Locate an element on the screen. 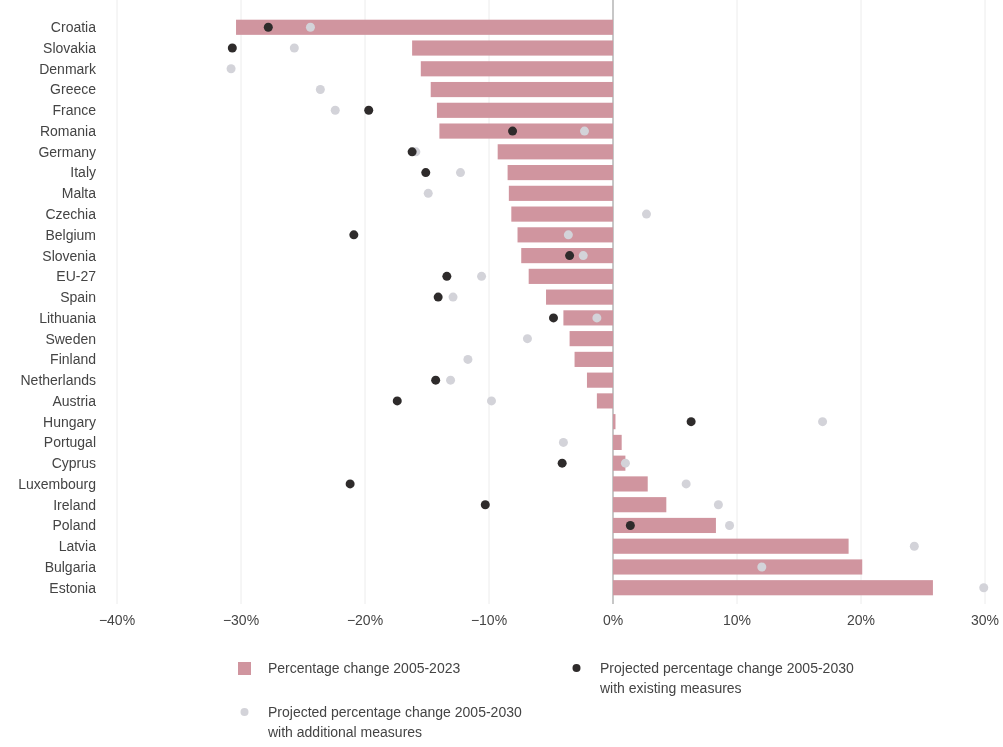 Image resolution: width=1003 pixels, height=747 pixels. legend-label: Projected percentage change 2005-2030 with existing measures is located at coordinates (726, 677).